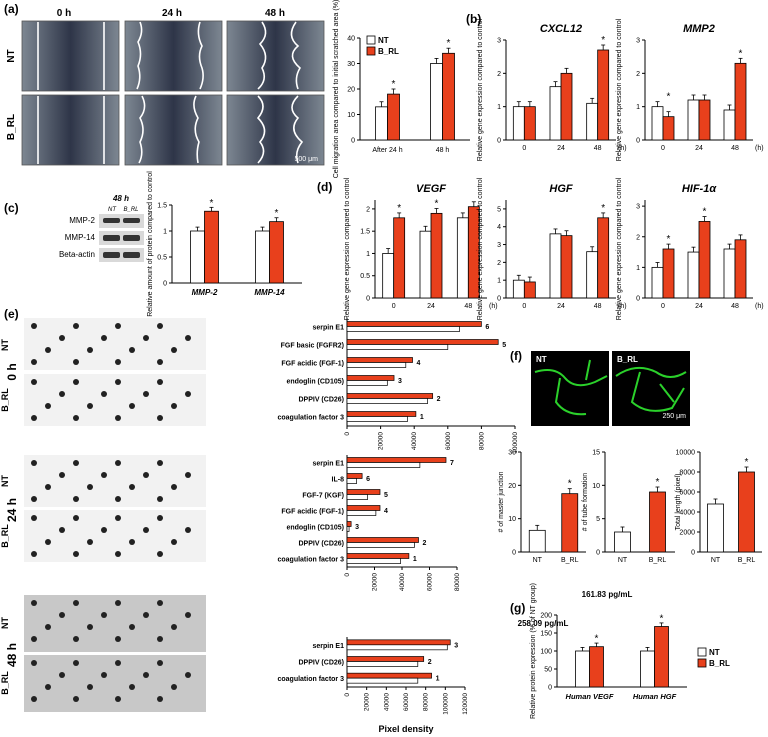 This screenshot has width=768, height=737. Describe the element at coordinates (5, 623) in the screenshot. I see `array-row-nt-48h: NT` at that location.